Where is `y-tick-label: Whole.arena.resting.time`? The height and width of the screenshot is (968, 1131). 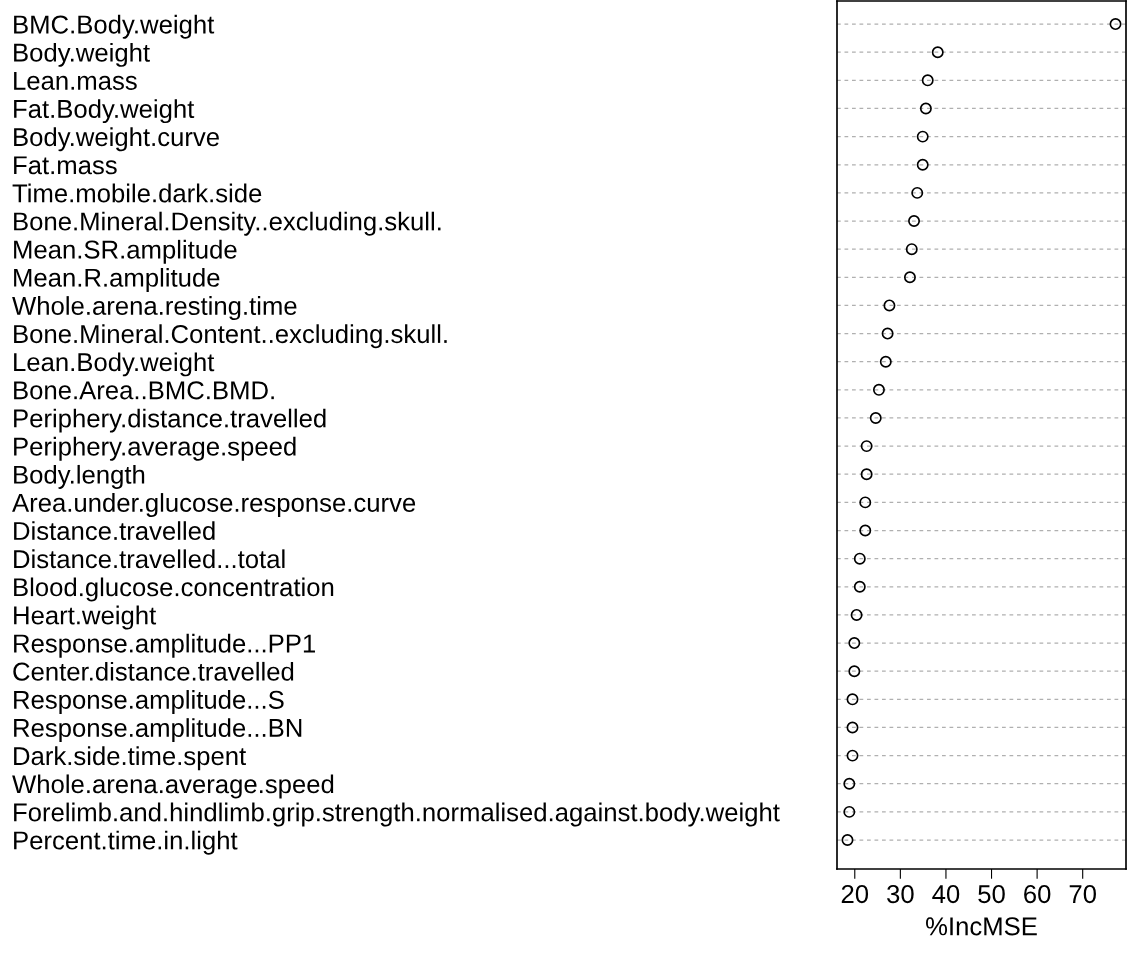
y-tick-label: Whole.arena.resting.time is located at coordinates (154, 308).